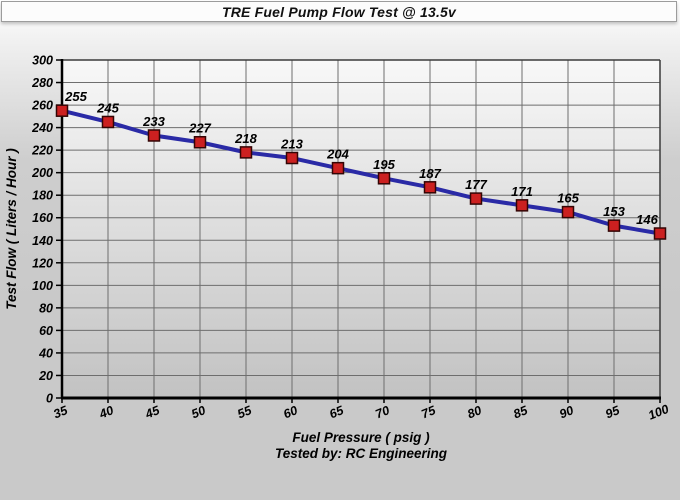  I want to click on data-point-label: 213, so click(291, 144).